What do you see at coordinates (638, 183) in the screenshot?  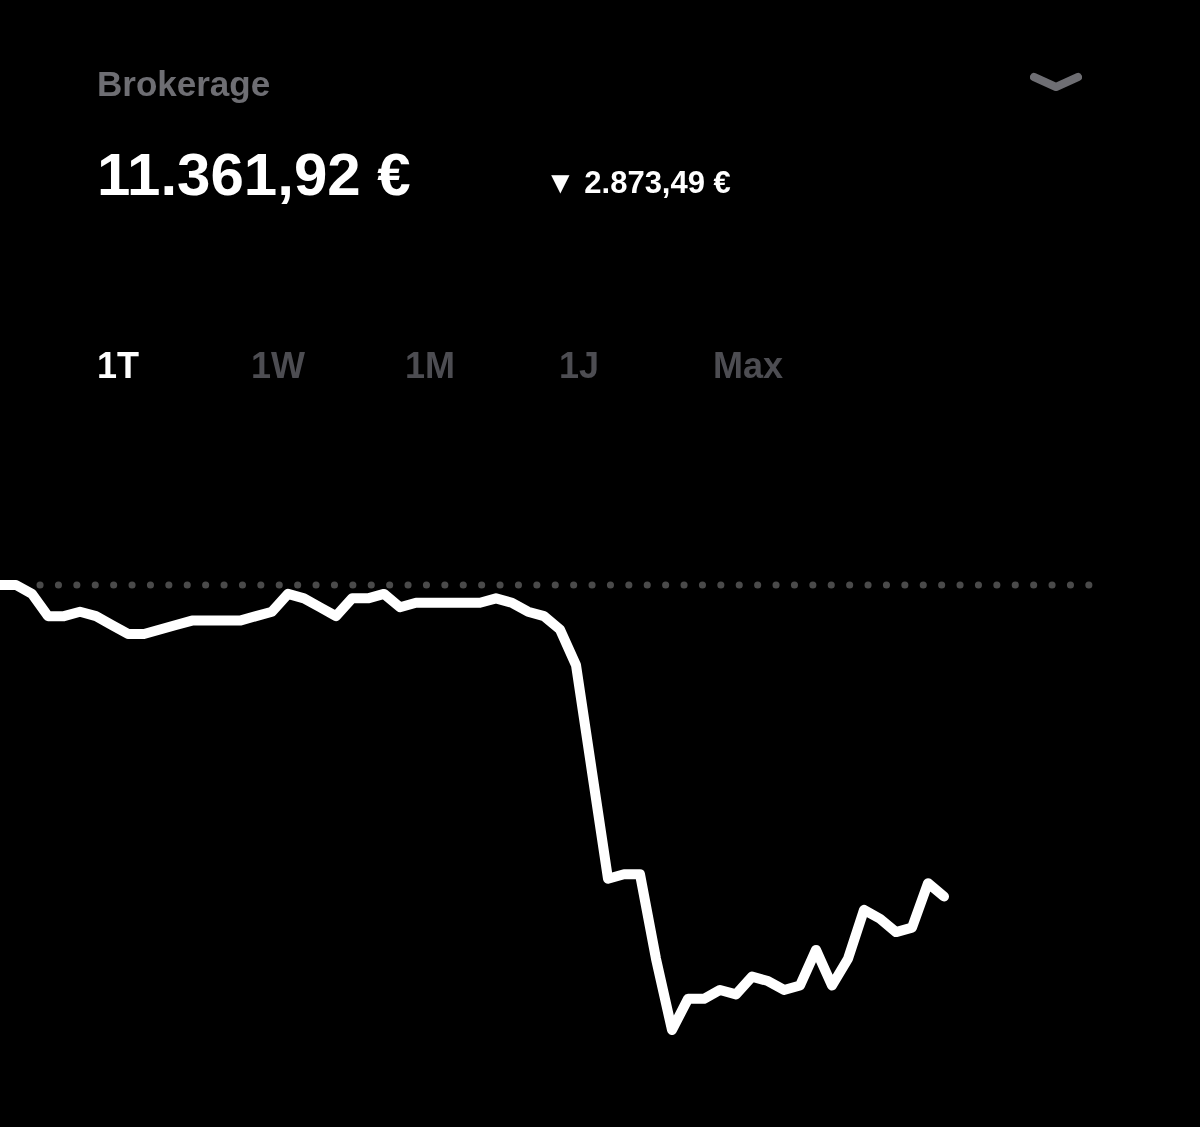 I see `text: ▼ 2.873,49 €` at bounding box center [638, 183].